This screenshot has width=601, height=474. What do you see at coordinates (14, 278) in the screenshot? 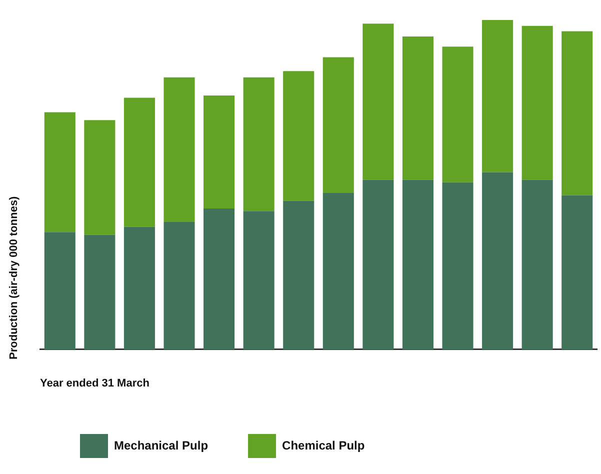
I see `y-axis-title: Production (air-dry 000 tonnes)` at bounding box center [14, 278].